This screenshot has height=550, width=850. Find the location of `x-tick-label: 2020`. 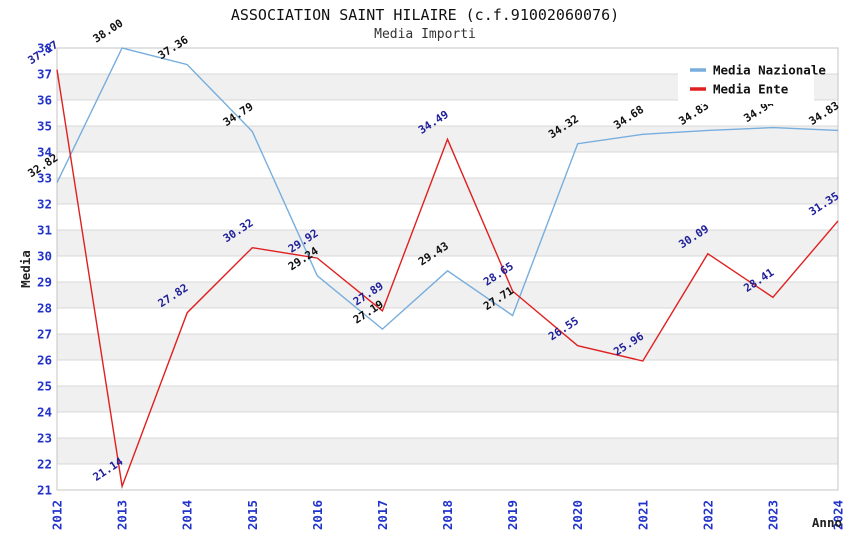

x-tick-label: 2020 is located at coordinates (577, 515).